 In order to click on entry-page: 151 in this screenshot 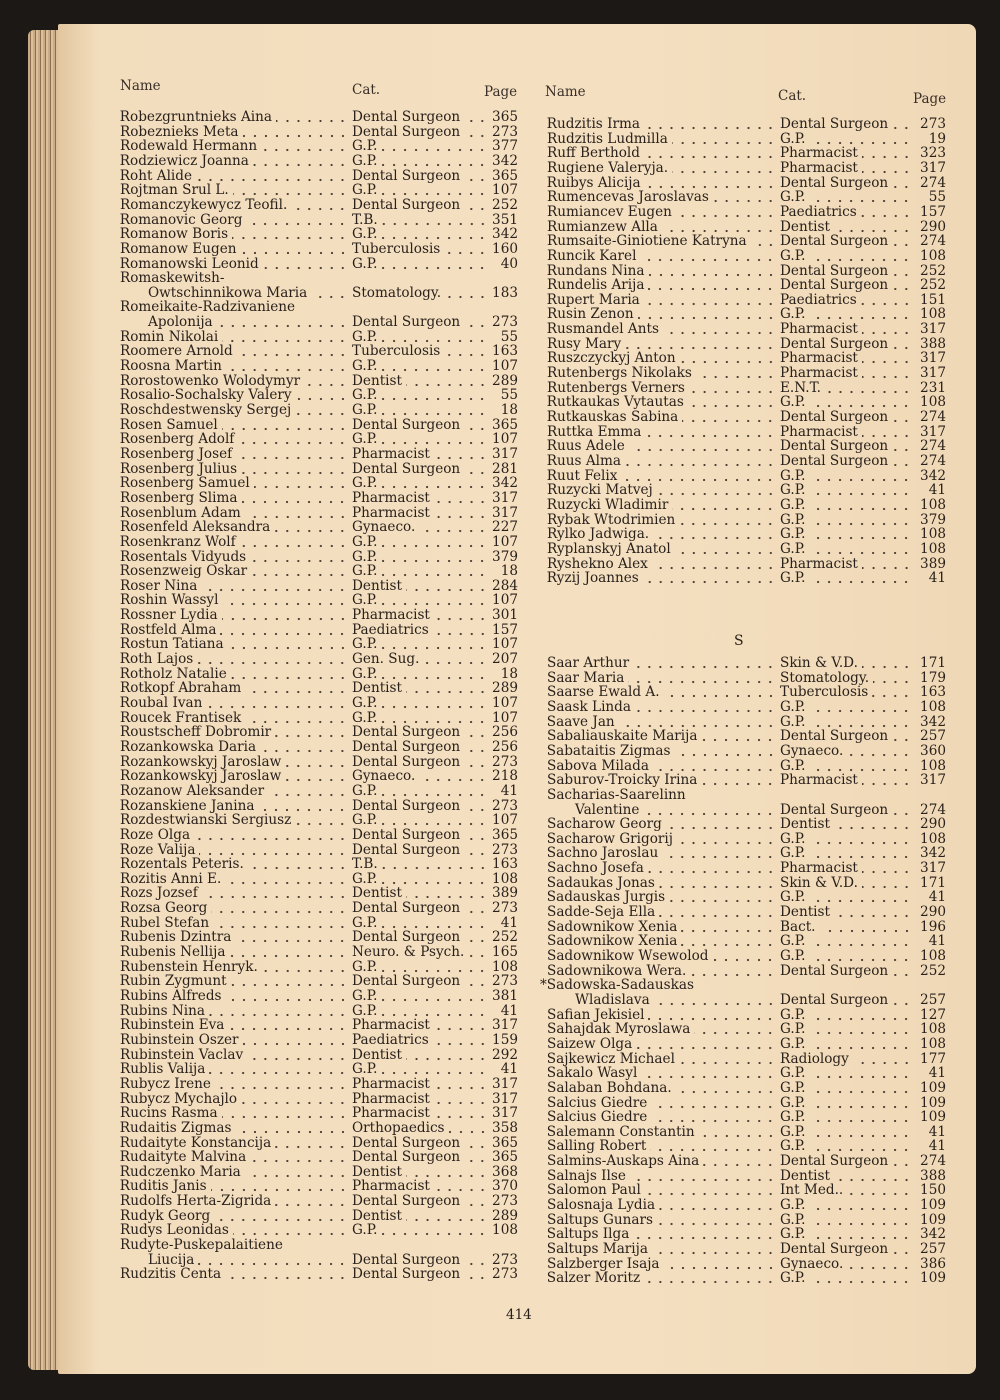, I will do `click(933, 299)`.